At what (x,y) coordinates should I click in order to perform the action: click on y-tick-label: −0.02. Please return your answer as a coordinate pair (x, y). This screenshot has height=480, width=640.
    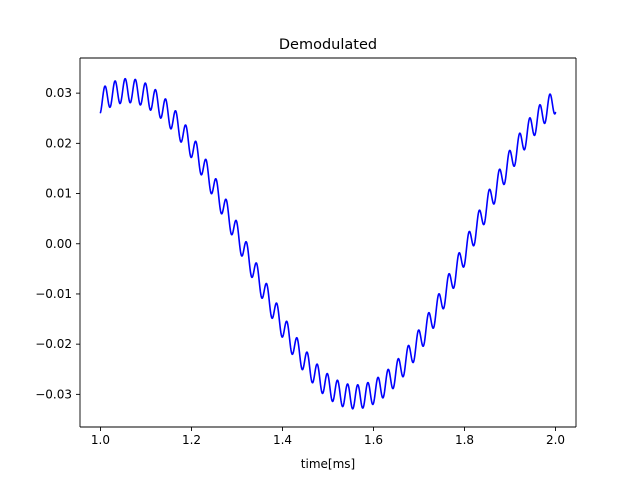
    Looking at the image, I should click on (53, 344).